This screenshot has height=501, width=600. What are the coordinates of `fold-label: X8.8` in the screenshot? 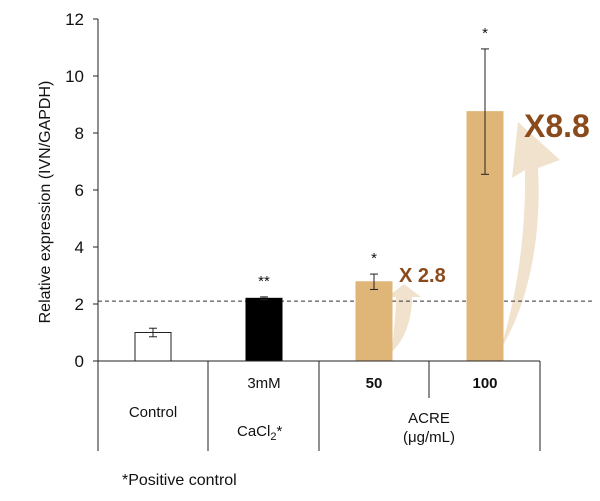 It's located at (557, 126).